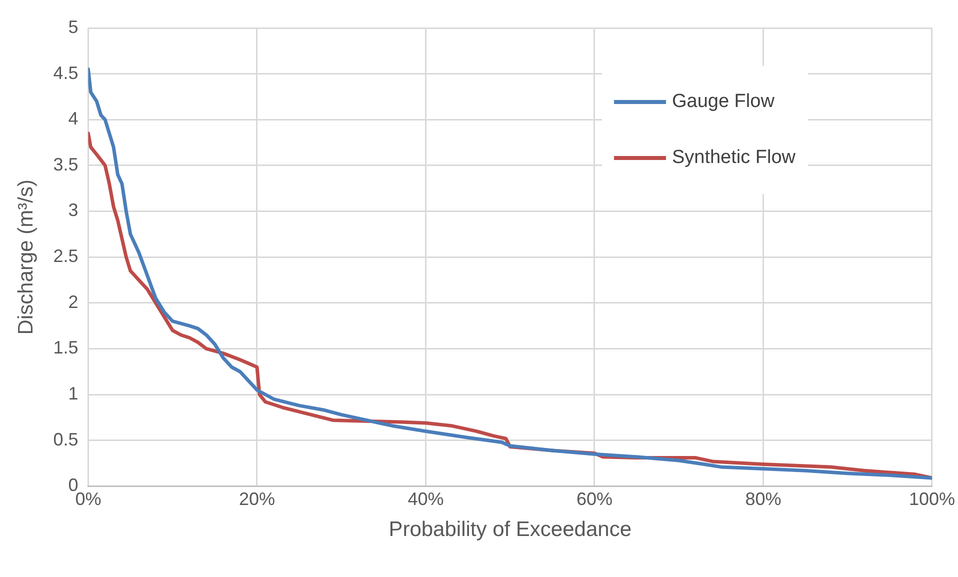 The image size is (958, 577). Describe the element at coordinates (26, 257) in the screenshot. I see `y-axis-title: Discharge (m³/s)` at that location.